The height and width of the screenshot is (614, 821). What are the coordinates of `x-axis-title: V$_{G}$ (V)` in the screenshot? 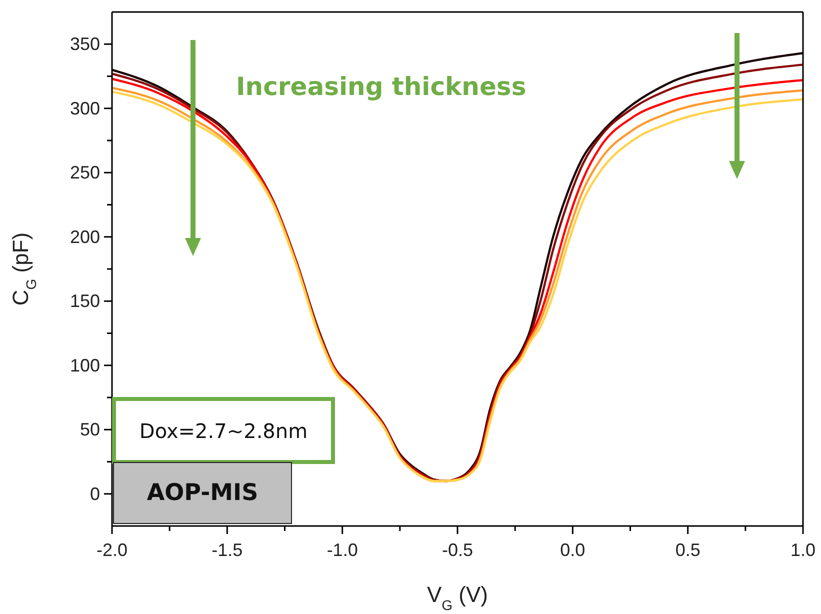 It's located at (457, 597).